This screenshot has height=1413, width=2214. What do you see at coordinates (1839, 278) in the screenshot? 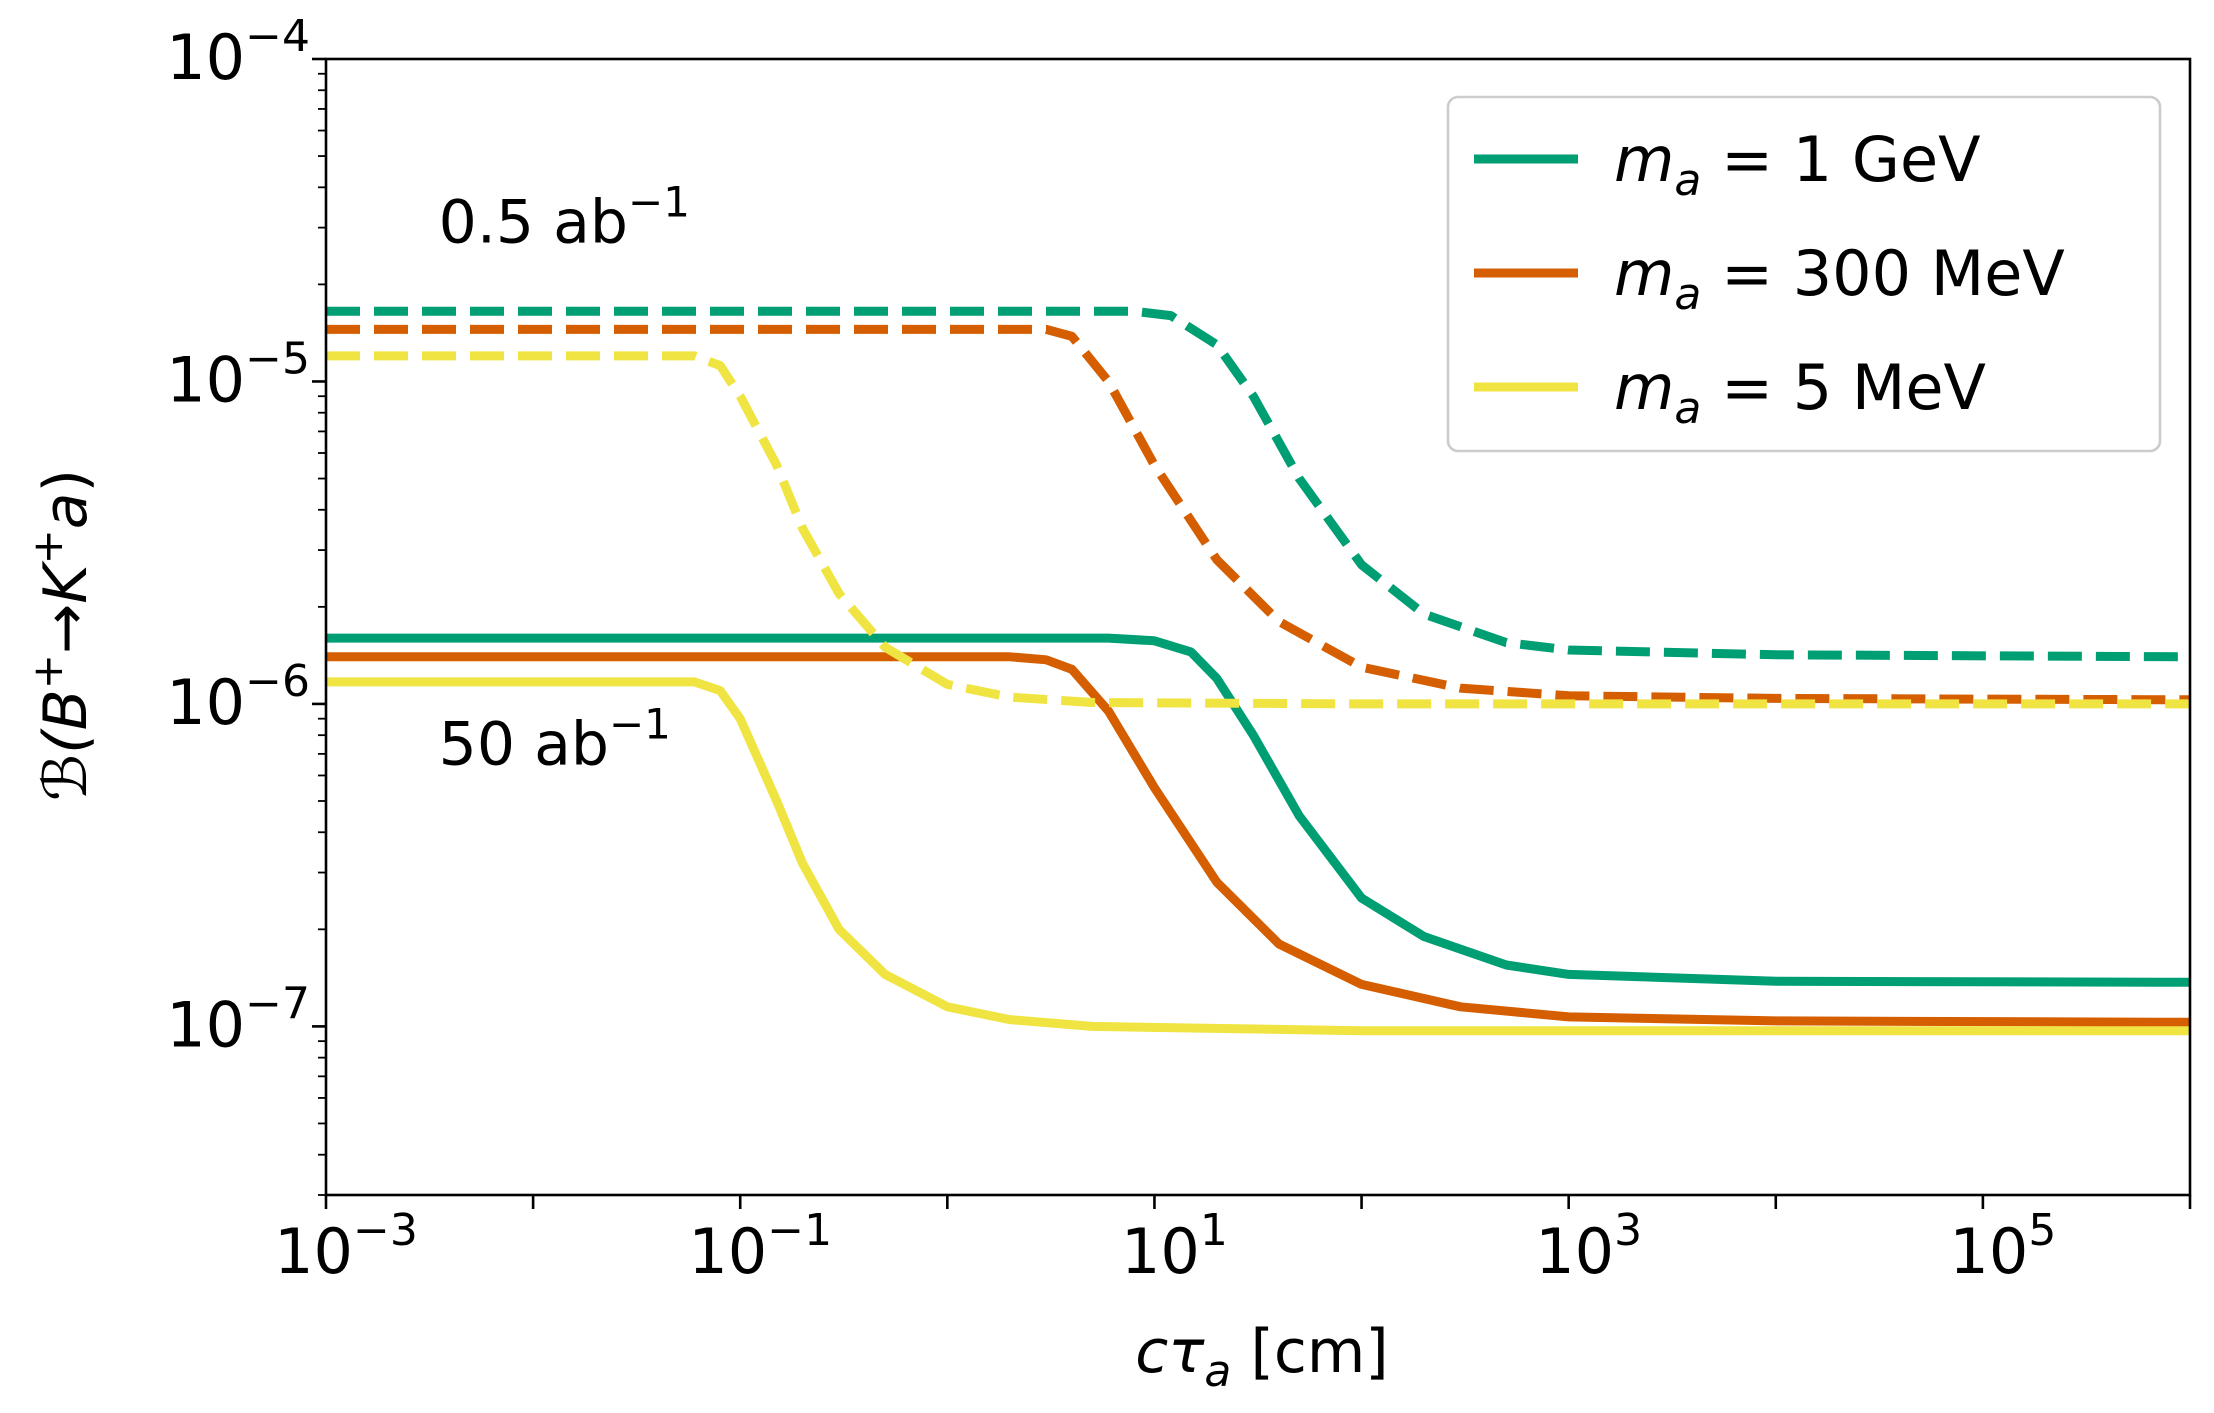
I see `legend-label: ma = 300 MeV` at bounding box center [1839, 278].